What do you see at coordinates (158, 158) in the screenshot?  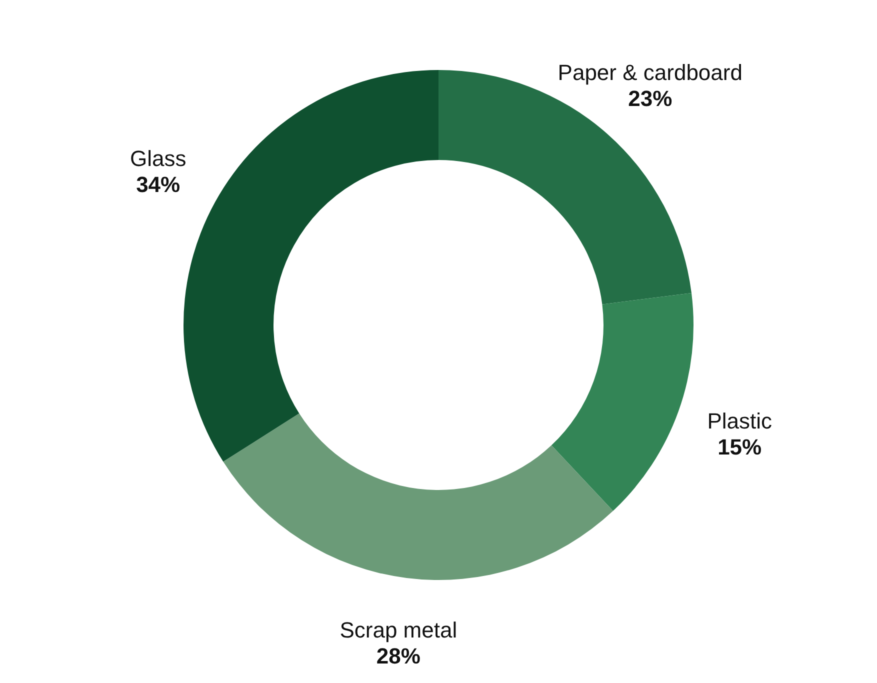 I see `slice-label: Glass` at bounding box center [158, 158].